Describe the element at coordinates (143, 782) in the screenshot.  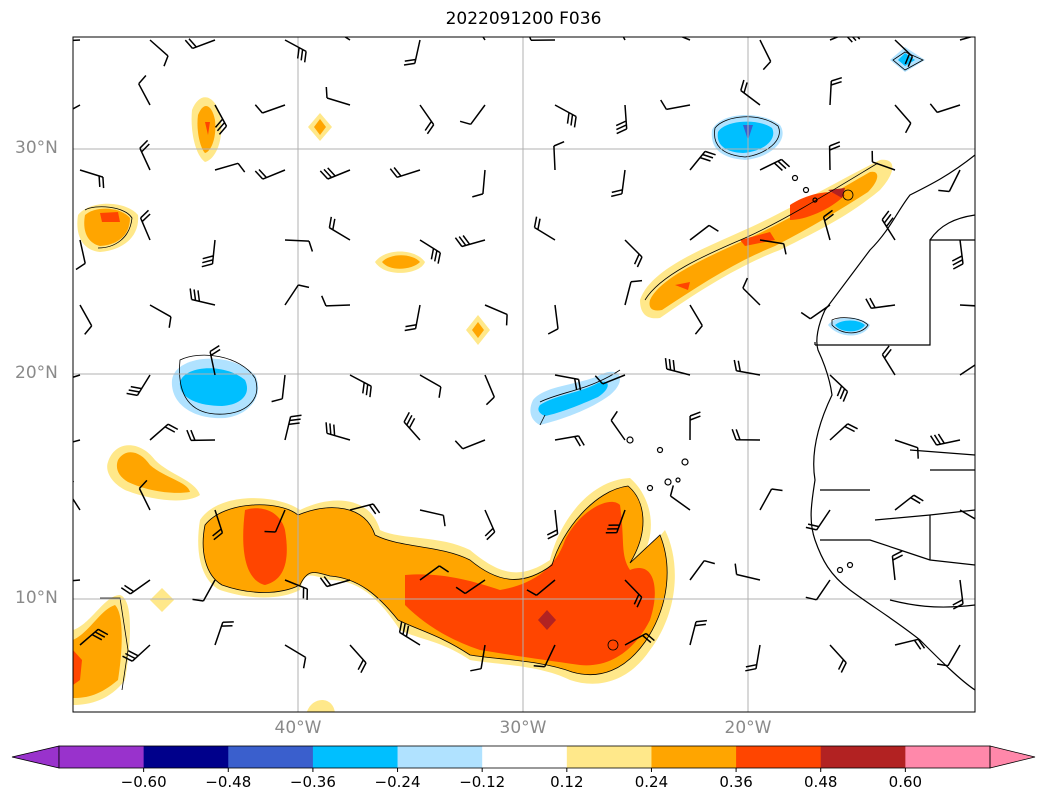
I see `colorbar-tick-label: −0.60` at that location.